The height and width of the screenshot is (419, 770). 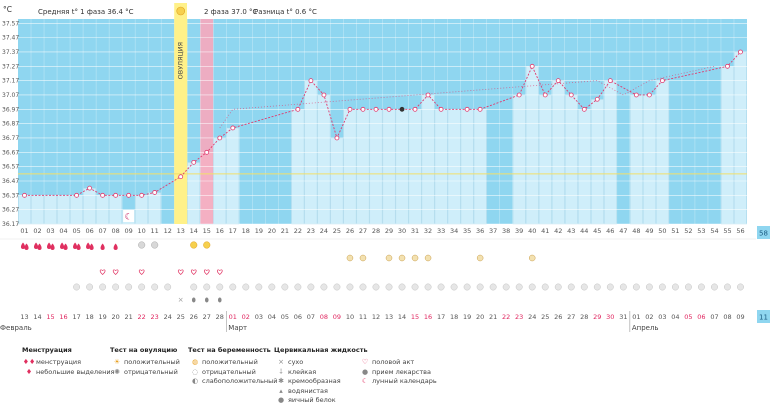 What do you see at coordinates (763, 316) in the screenshot?
I see `date-badge` at bounding box center [763, 316].